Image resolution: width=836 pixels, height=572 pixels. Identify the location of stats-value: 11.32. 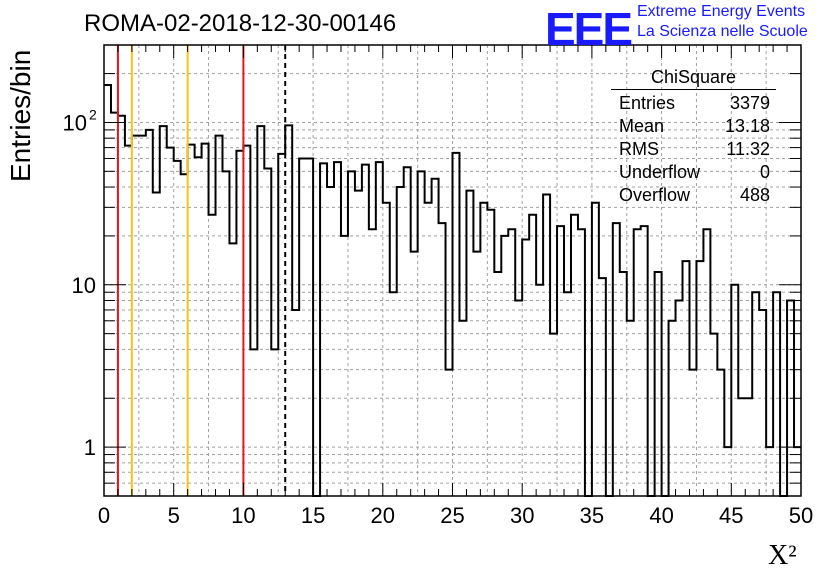
(748, 149).